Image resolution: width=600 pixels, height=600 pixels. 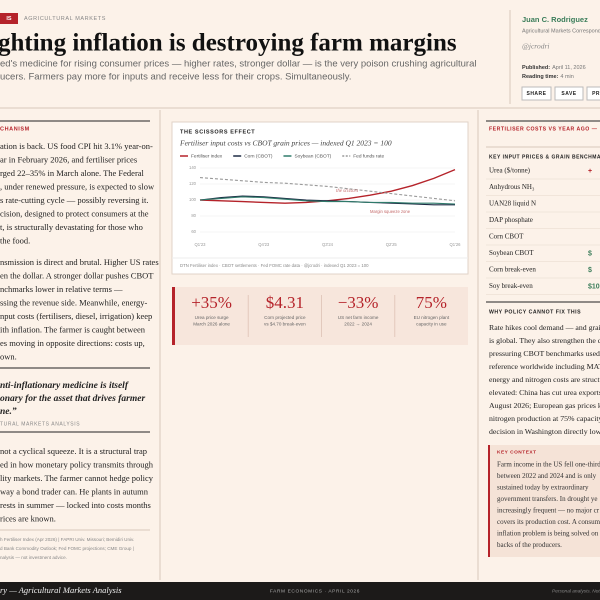 What do you see at coordinates (548, 465) in the screenshot?
I see `context-line: Farm income in the US fell one-third` at bounding box center [548, 465].